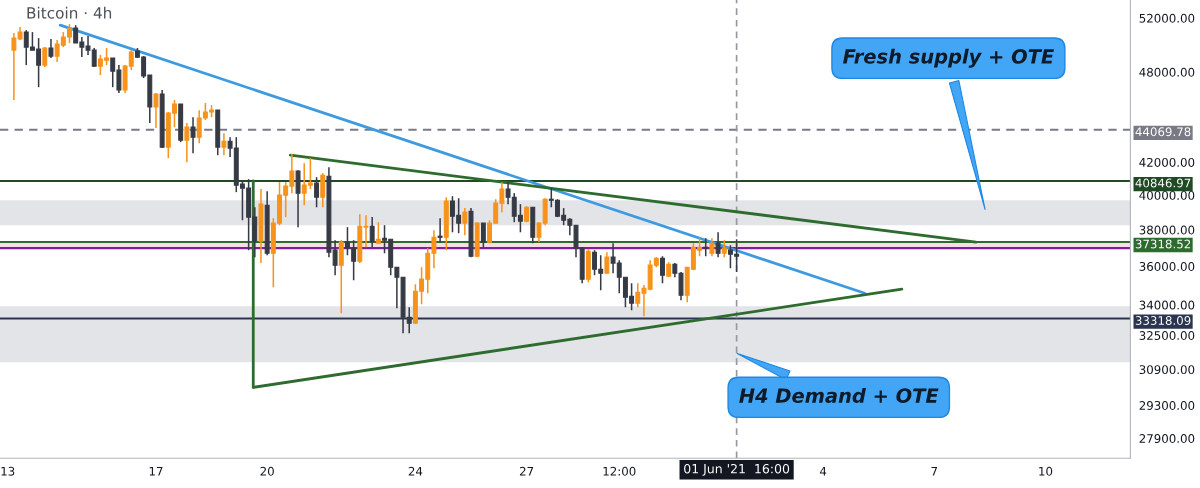 Image resolution: width=1200 pixels, height=488 pixels. What do you see at coordinates (1167, 18) in the screenshot?
I see `y-tick-label: 52000.00` at bounding box center [1167, 18].